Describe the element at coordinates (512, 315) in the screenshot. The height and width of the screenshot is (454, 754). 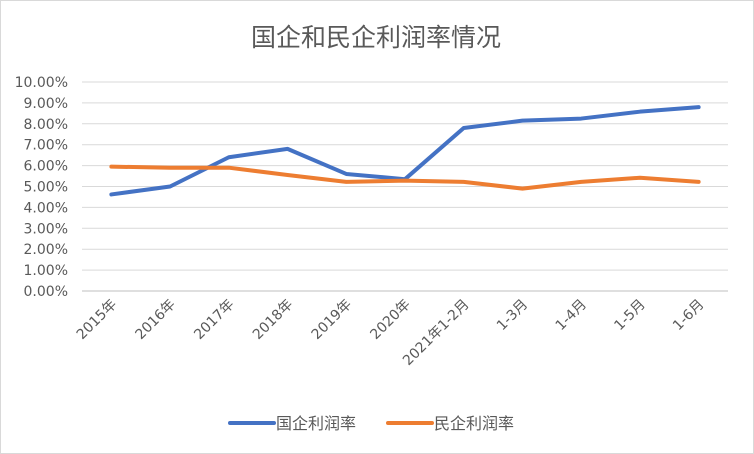
I see `x-tick-label: 1-3月` at that location.